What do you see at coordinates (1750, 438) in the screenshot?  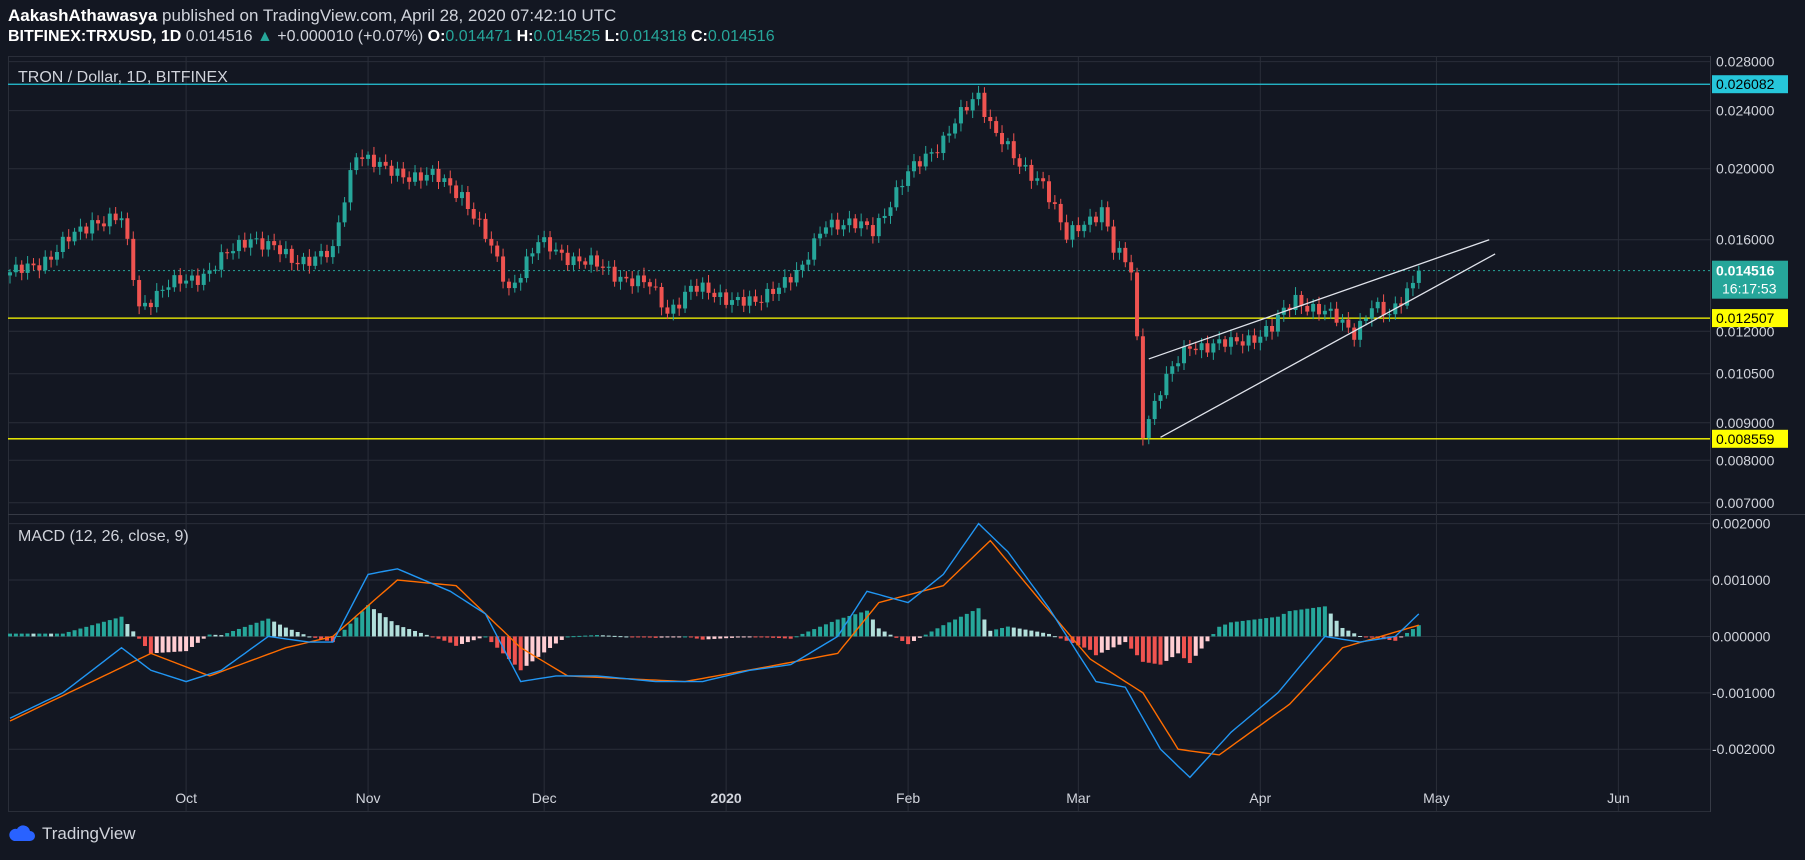 I see `level-label-bg` at bounding box center [1750, 438].